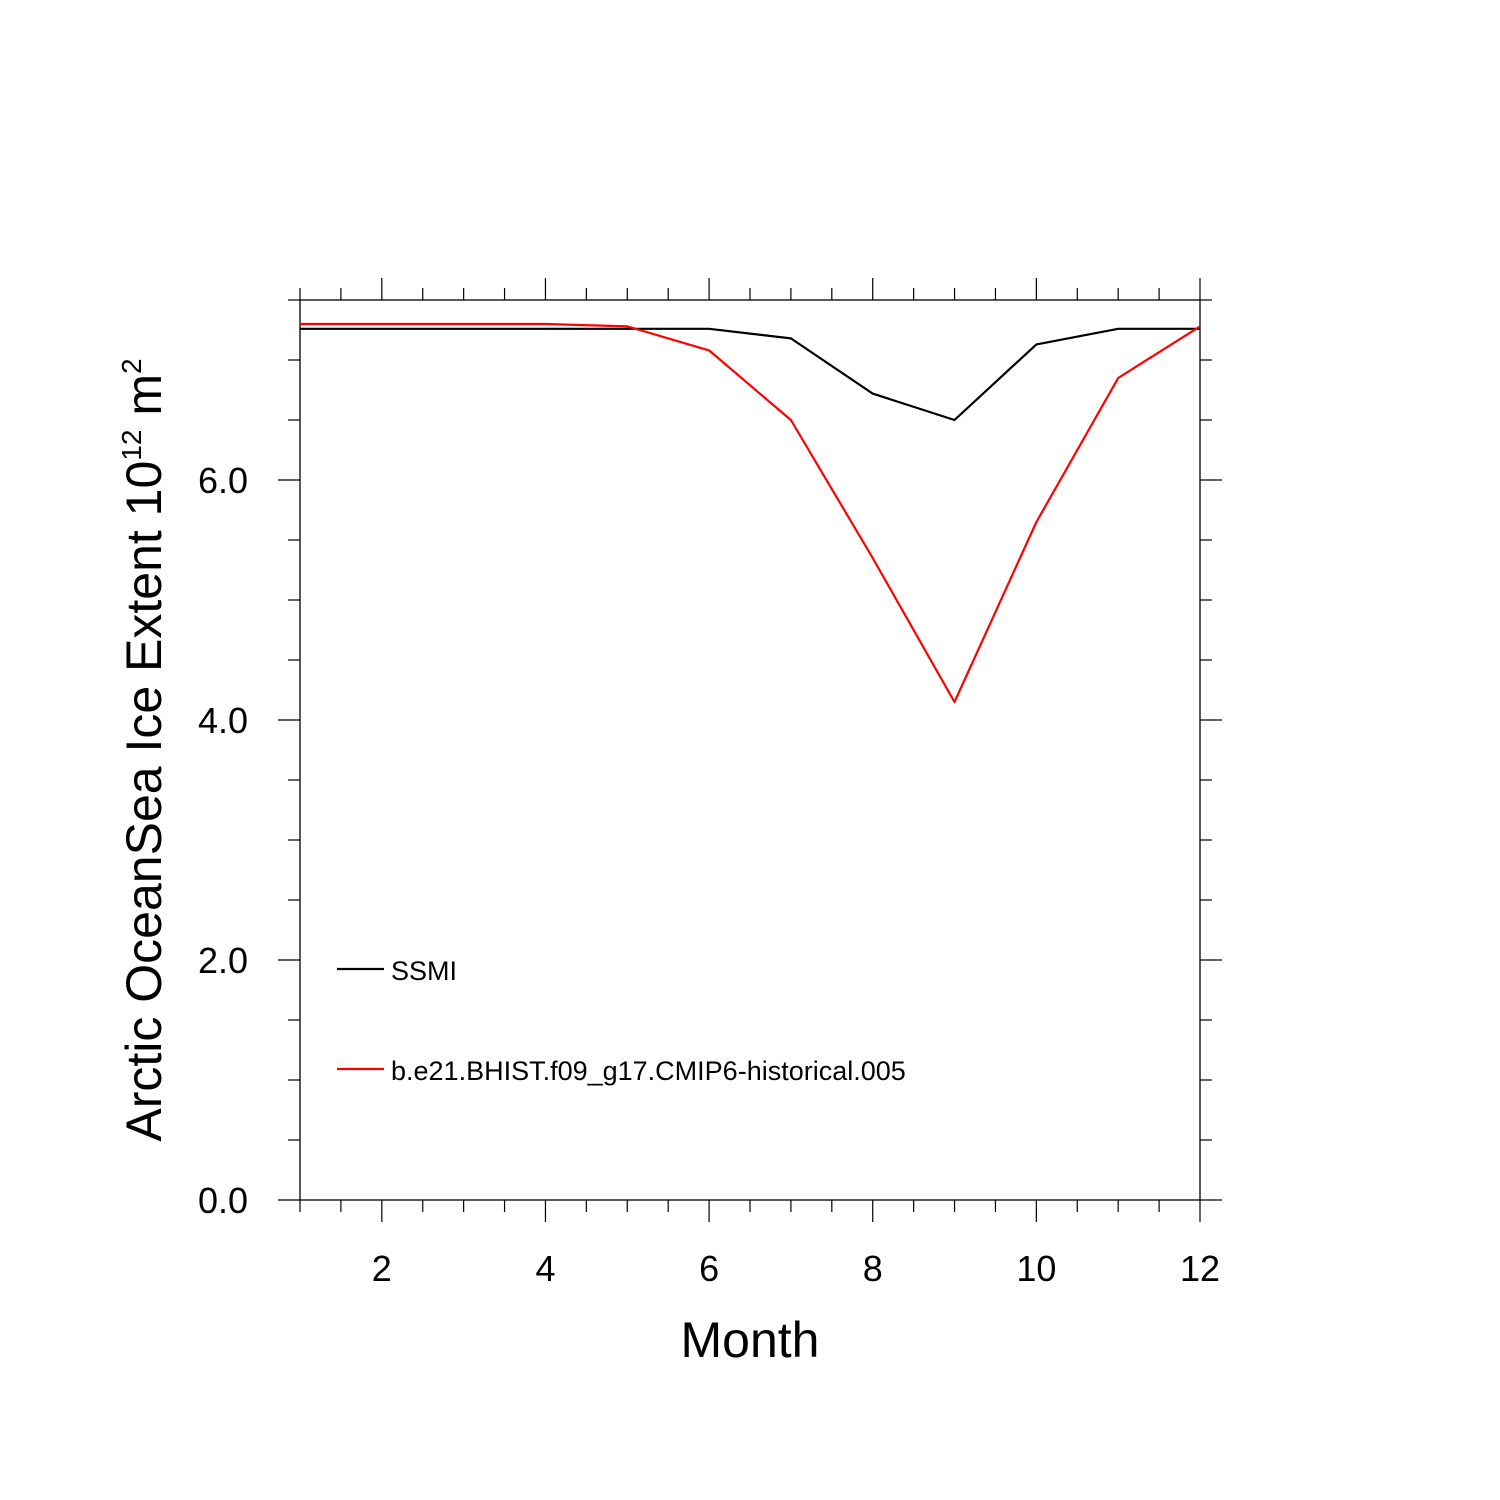  What do you see at coordinates (223, 720) in the screenshot?
I see `y-tick-label: 4.0` at bounding box center [223, 720].